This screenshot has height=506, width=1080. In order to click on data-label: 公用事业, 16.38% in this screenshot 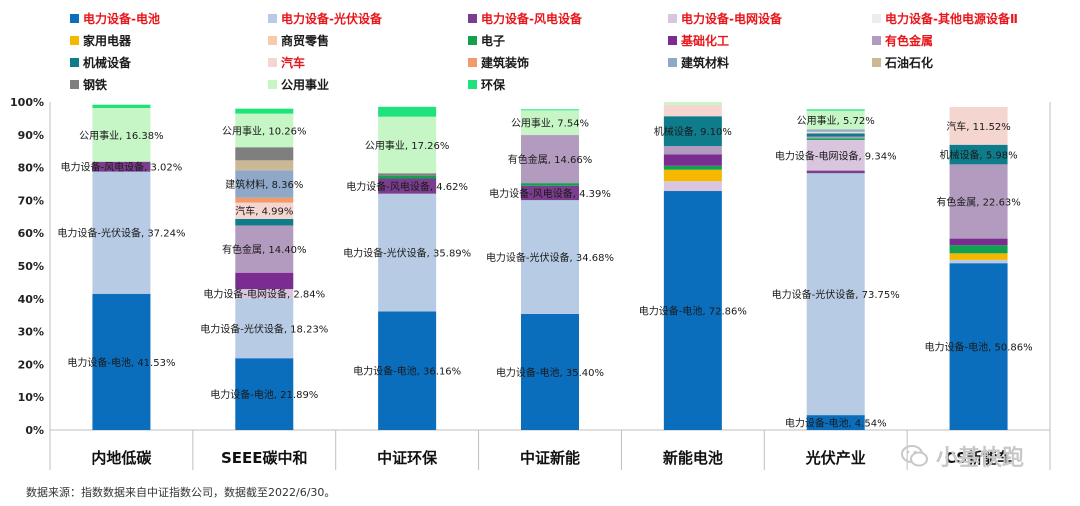, I will do `click(121, 135)`.